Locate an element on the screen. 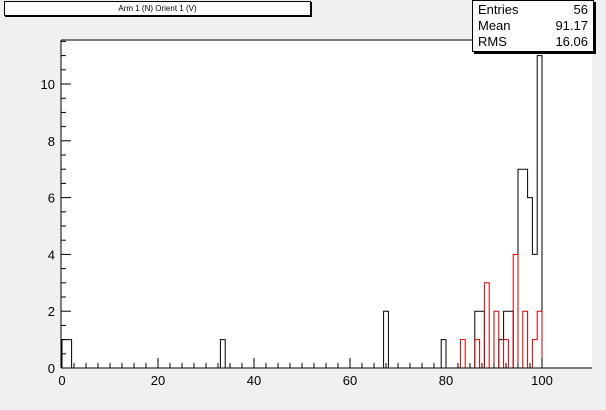 The image size is (606, 410). stats-mean-row: Mean 91.17 is located at coordinates (533, 26).